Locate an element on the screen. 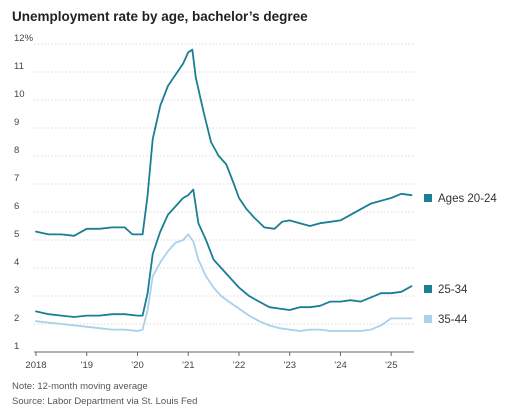  y-tick-label: 3 is located at coordinates (16, 290).